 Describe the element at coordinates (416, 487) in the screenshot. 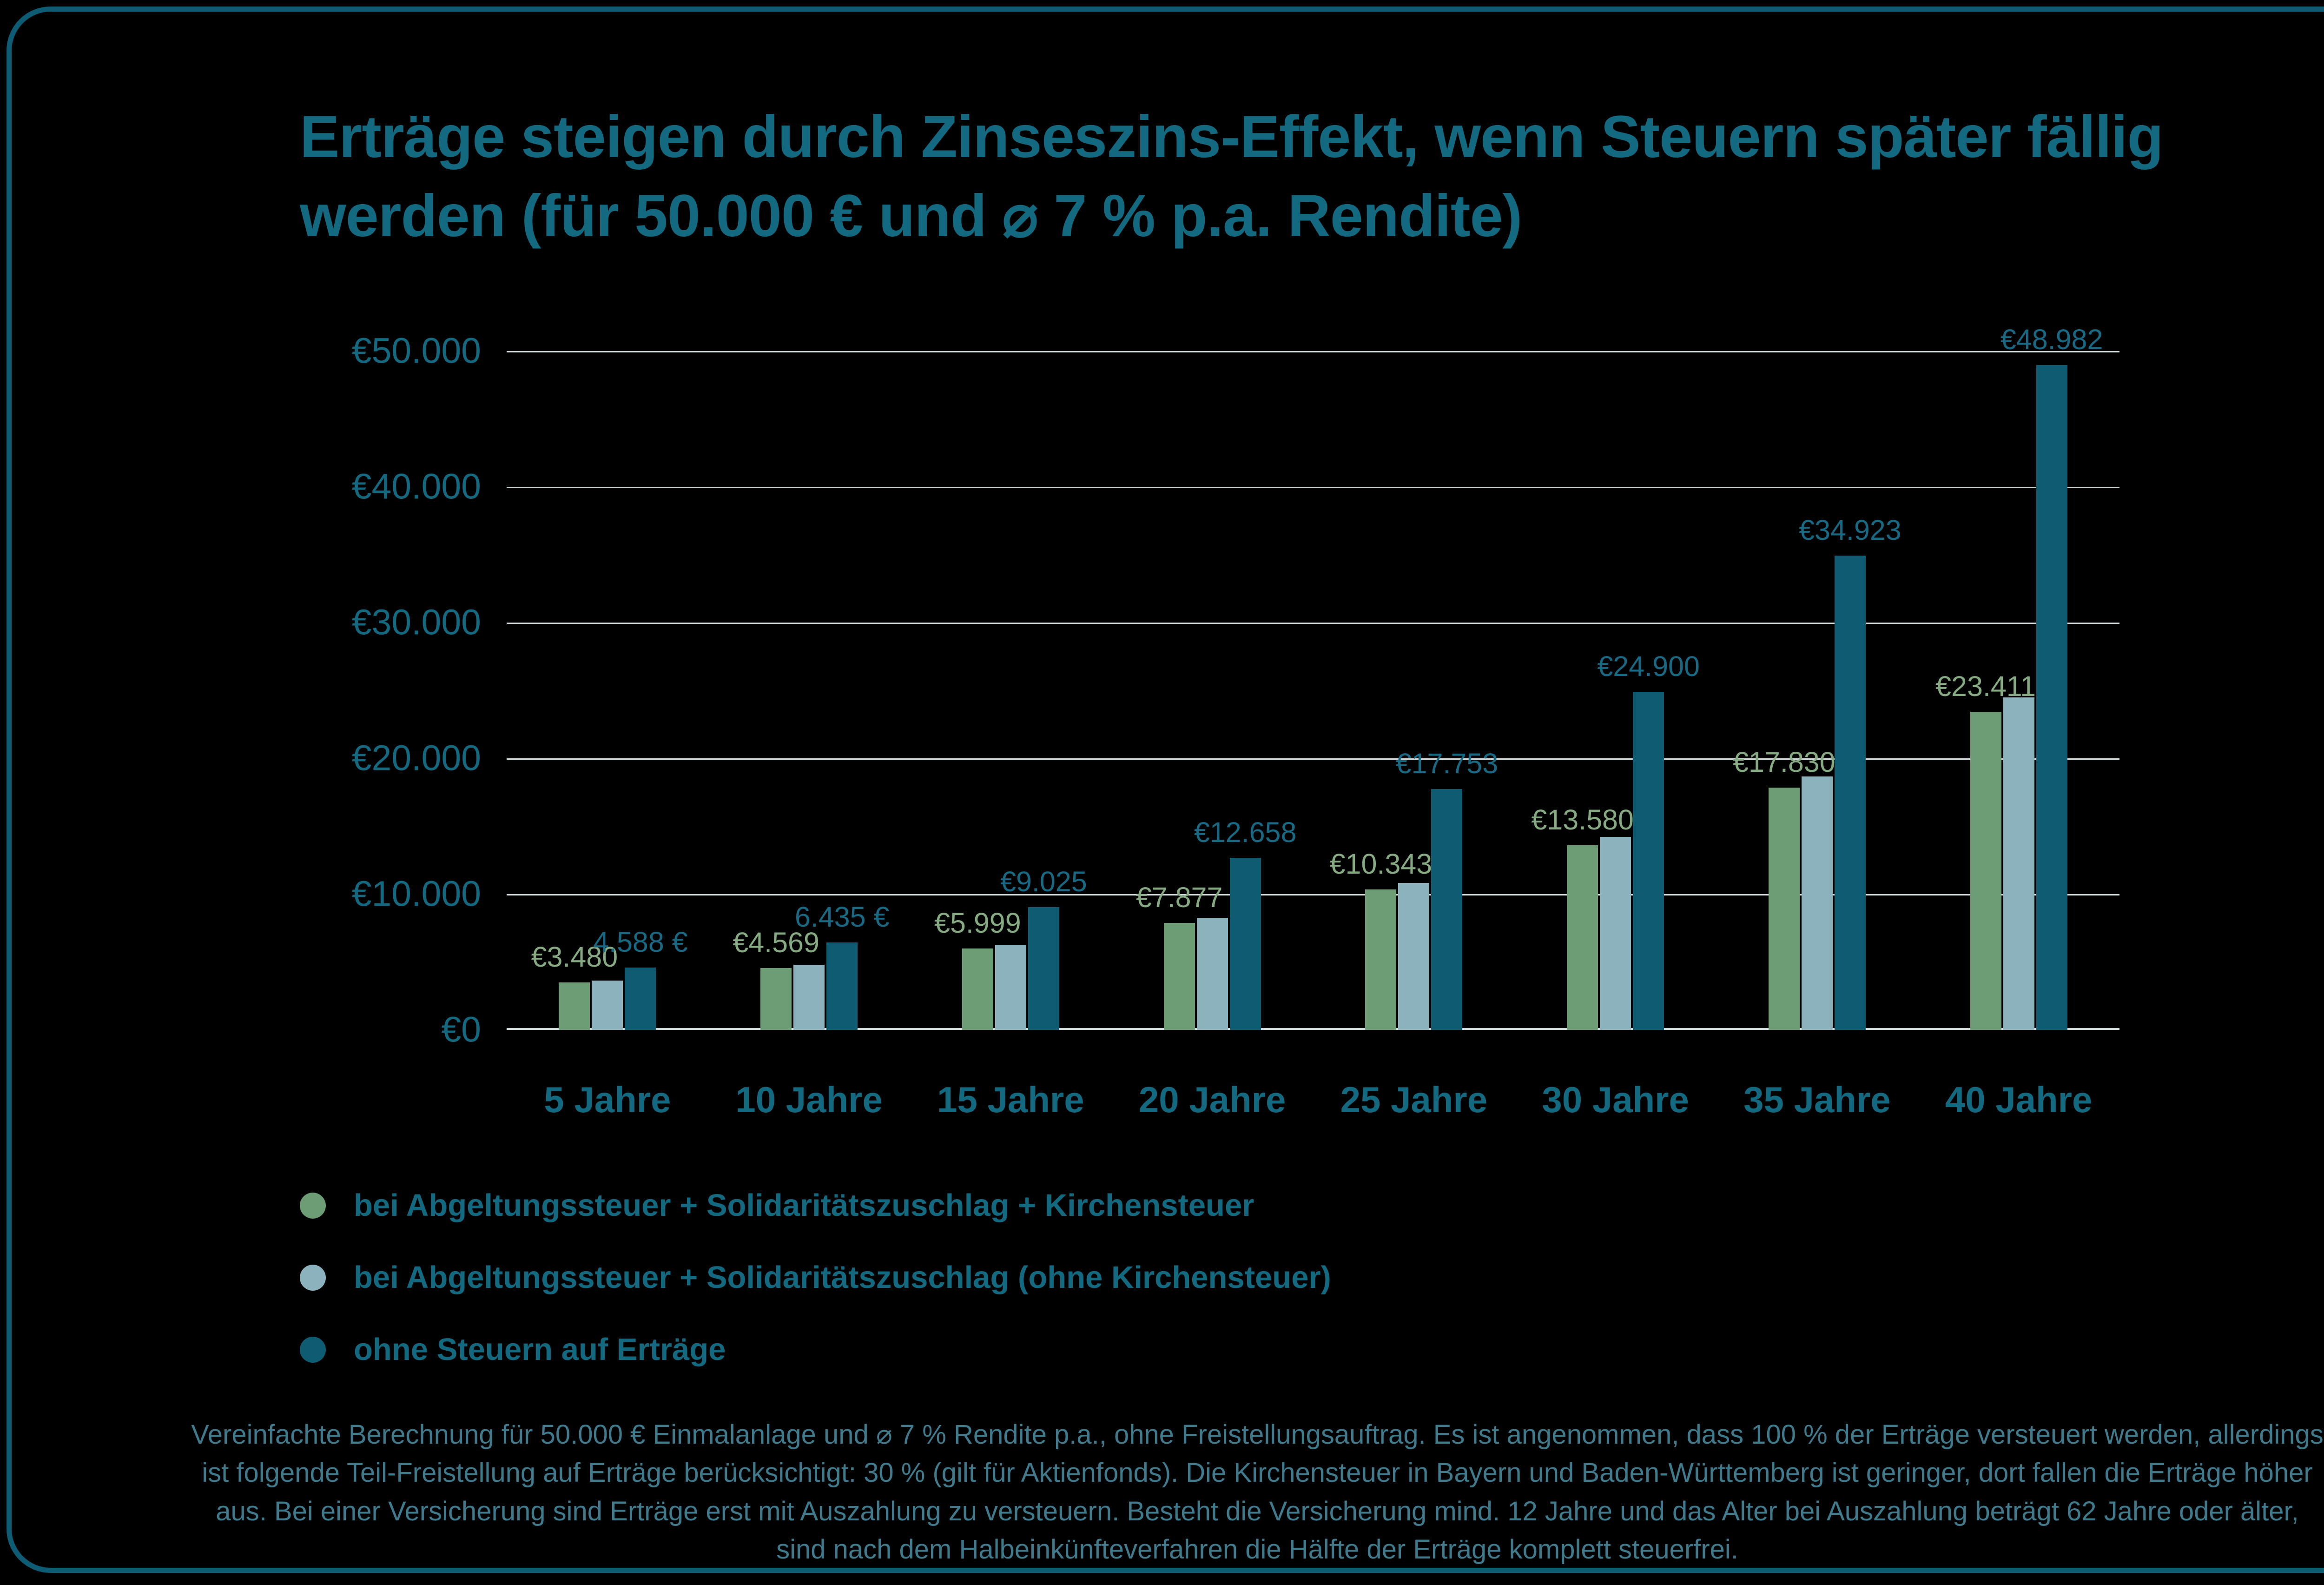

I see `y-axis-tick-label: €40.000` at that location.